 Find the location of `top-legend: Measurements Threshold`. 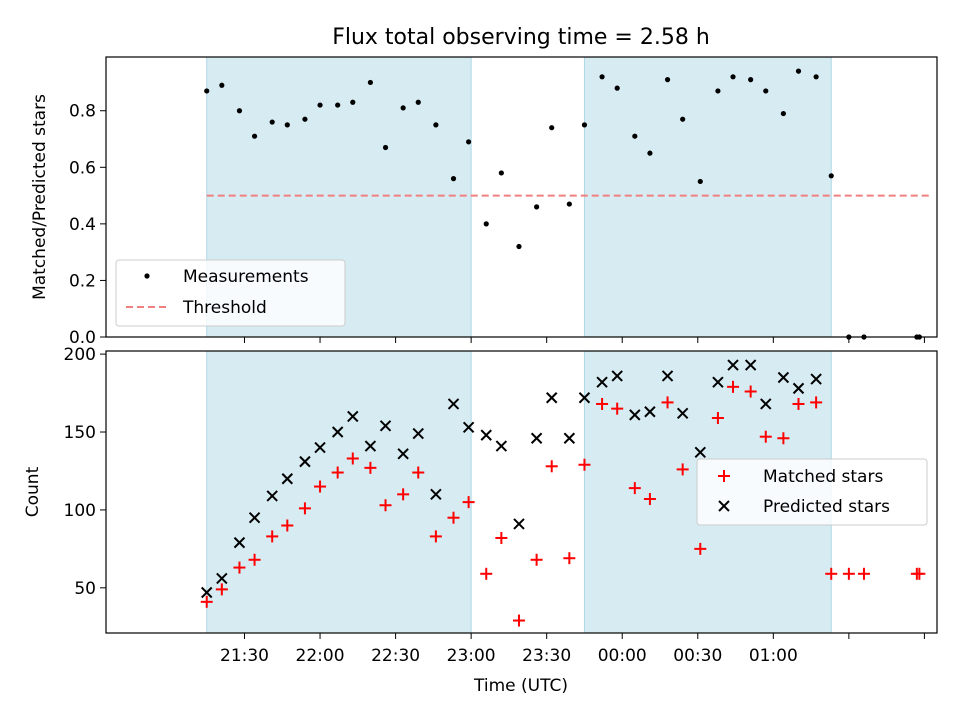

top-legend: Measurements Threshold is located at coordinates (230, 293).